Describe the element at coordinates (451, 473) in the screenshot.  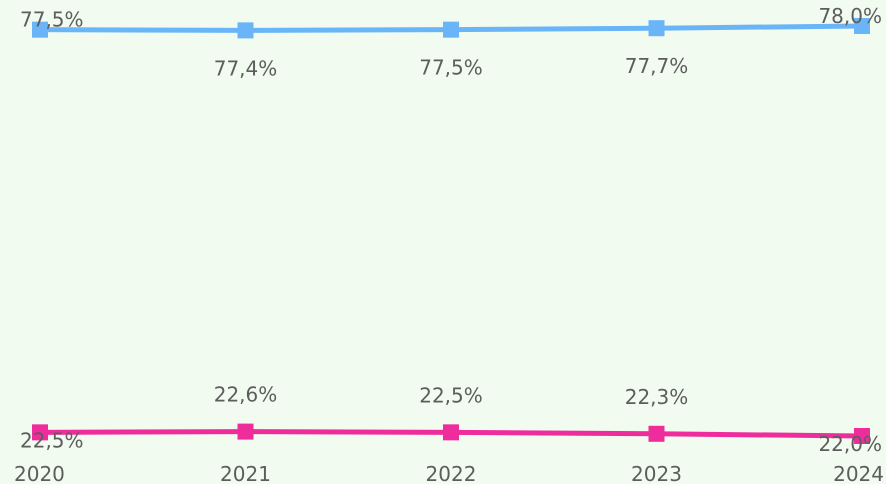
I see `x-tick-label-2022: 2022` at that location.